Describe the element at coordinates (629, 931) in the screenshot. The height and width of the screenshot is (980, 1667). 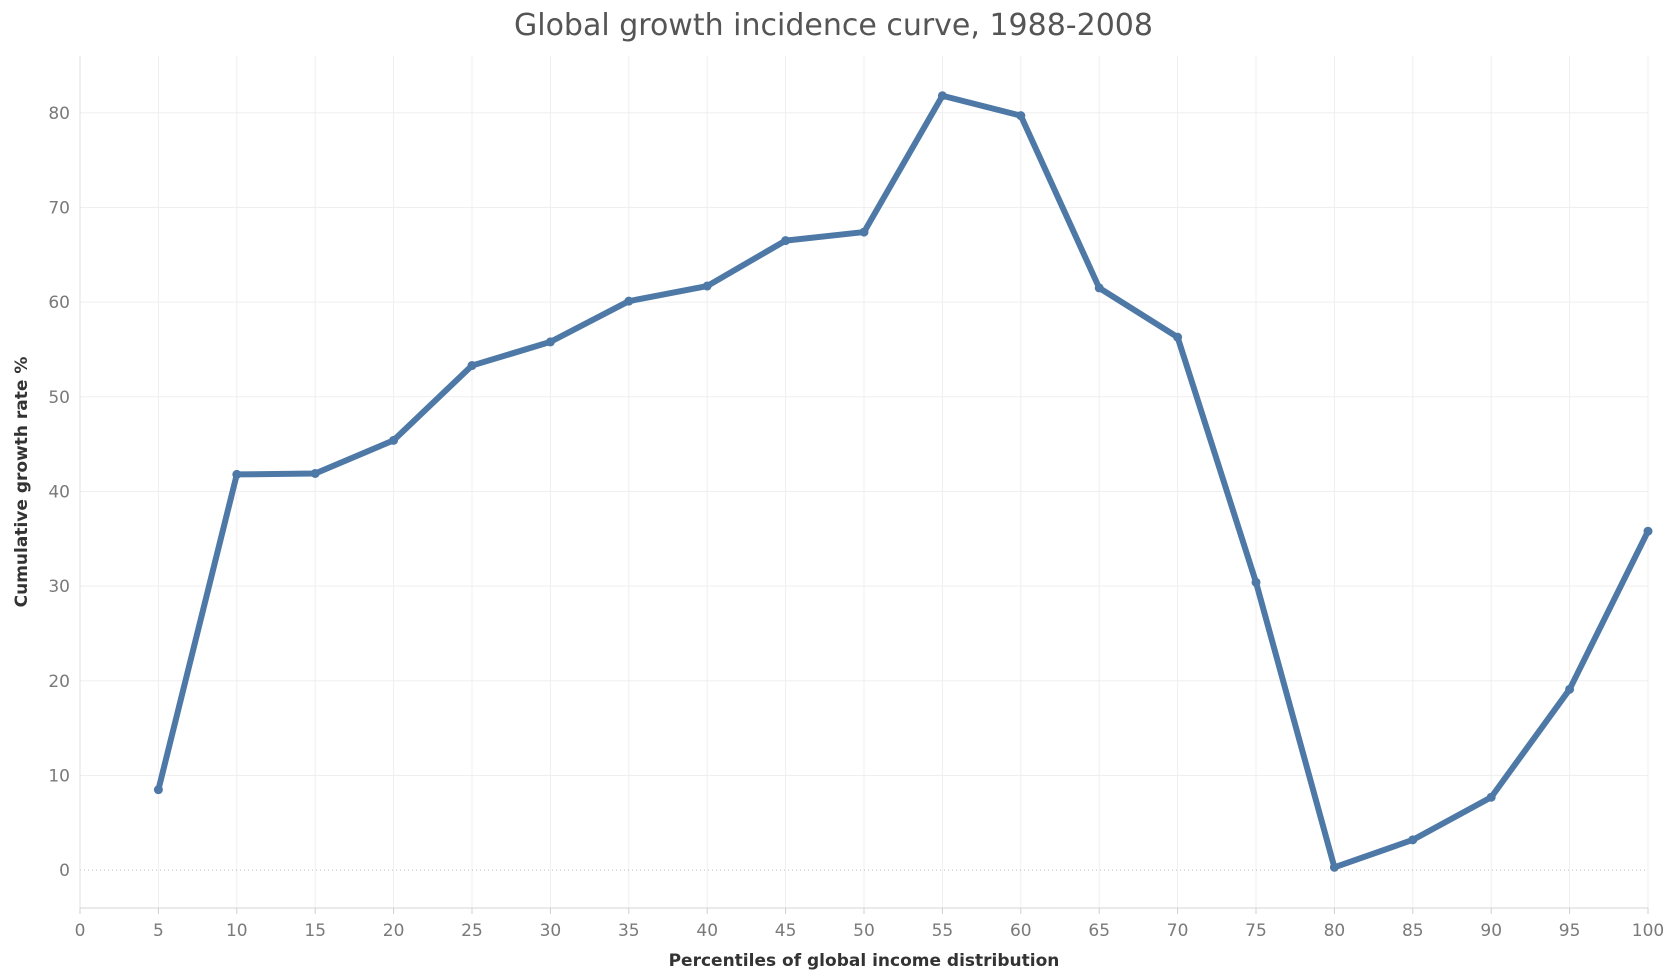
I see `x-tick-label: 35` at that location.